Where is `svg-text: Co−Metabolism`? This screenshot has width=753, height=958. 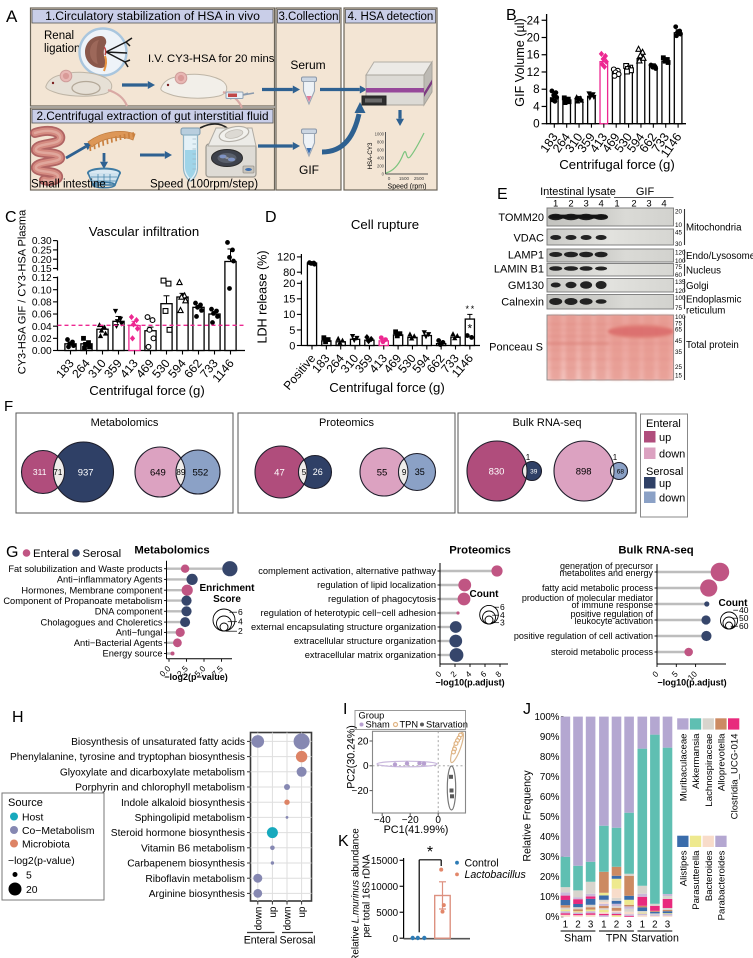
svg-text: Co−Metabolism is located at coordinates (58, 831).